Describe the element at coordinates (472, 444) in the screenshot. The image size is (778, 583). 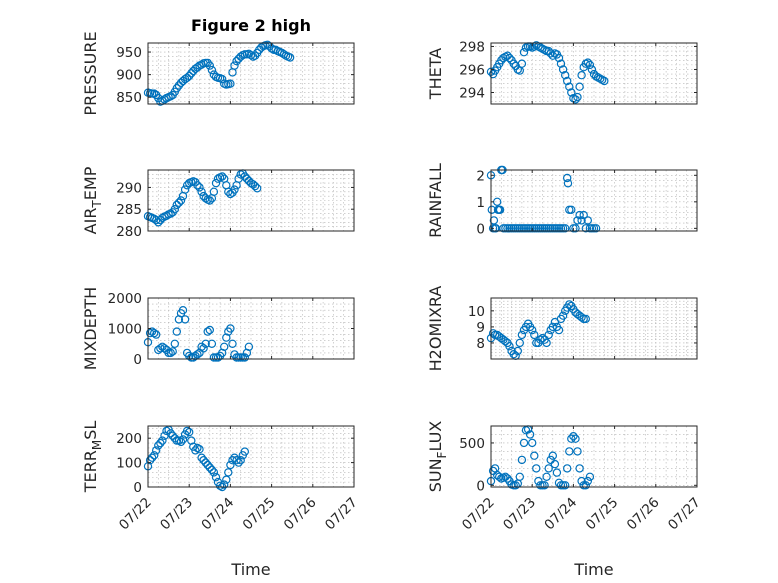
I see `y-tick-label: 500` at that location.